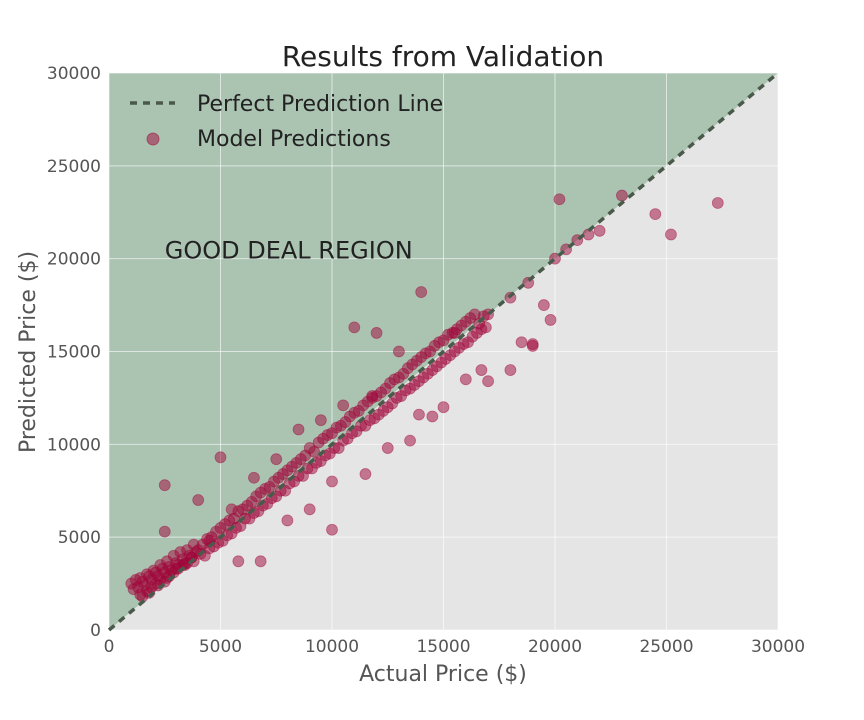 This screenshot has height=720, width=864. Describe the element at coordinates (74, 353) in the screenshot. I see `y-tick-label: 15000` at that location.